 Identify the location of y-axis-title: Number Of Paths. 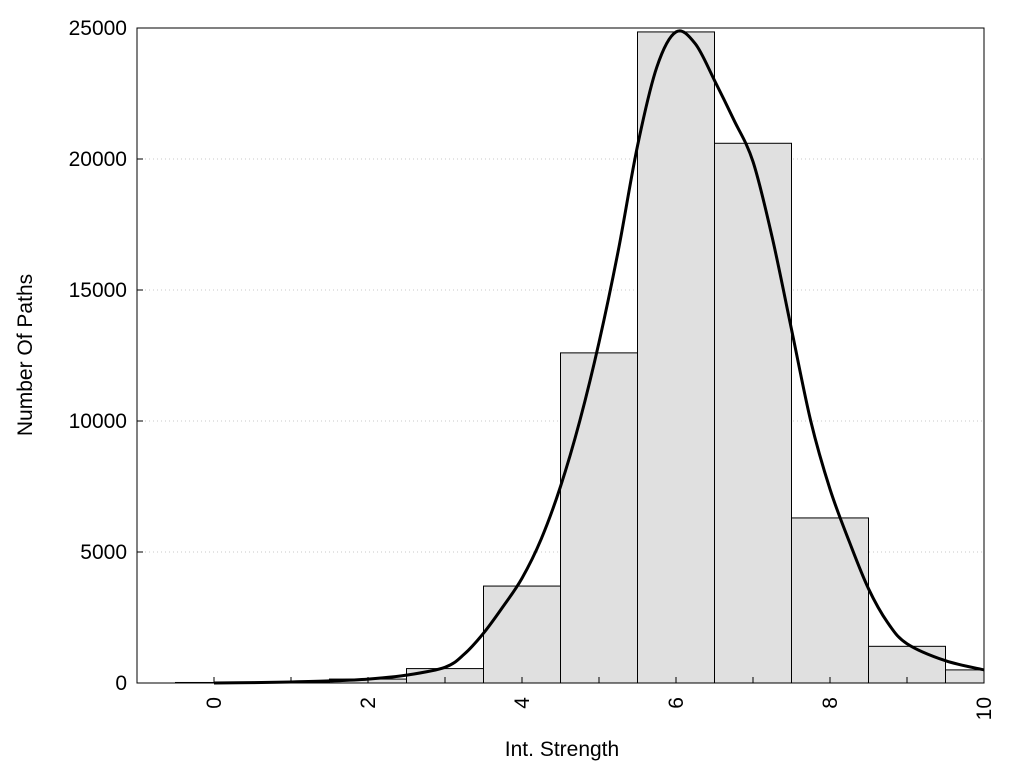
(25, 355).